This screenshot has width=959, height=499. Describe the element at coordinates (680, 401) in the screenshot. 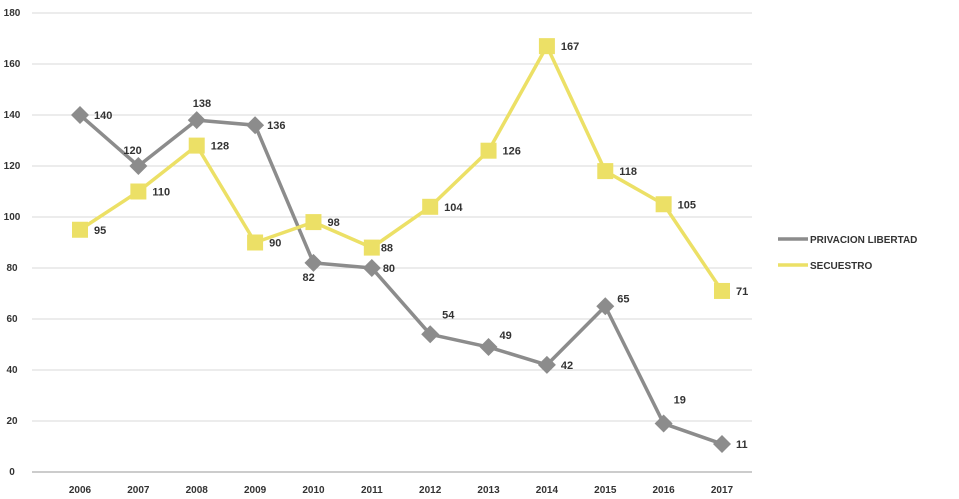

I see `data-label: 19` at that location.